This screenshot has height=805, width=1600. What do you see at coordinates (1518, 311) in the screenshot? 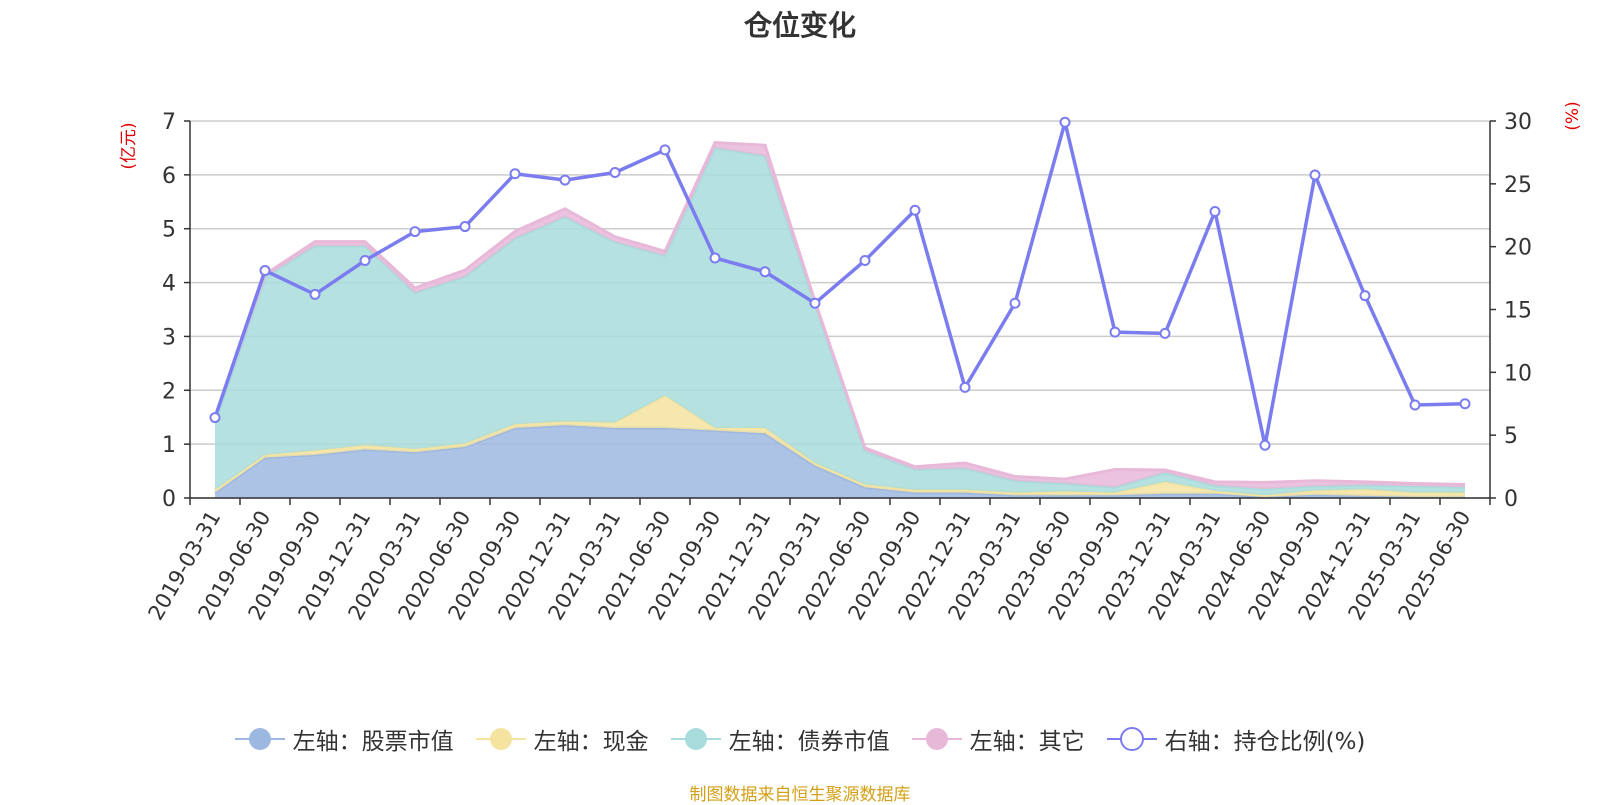
I see `y-right-tick-label: 15` at bounding box center [1518, 311].